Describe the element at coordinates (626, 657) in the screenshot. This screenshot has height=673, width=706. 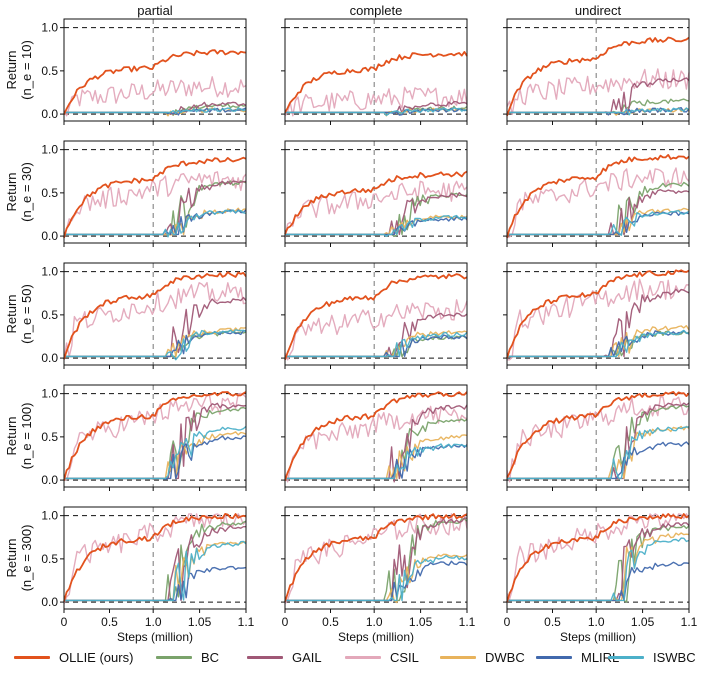
I see `legend-swatch-iswbc` at that location.